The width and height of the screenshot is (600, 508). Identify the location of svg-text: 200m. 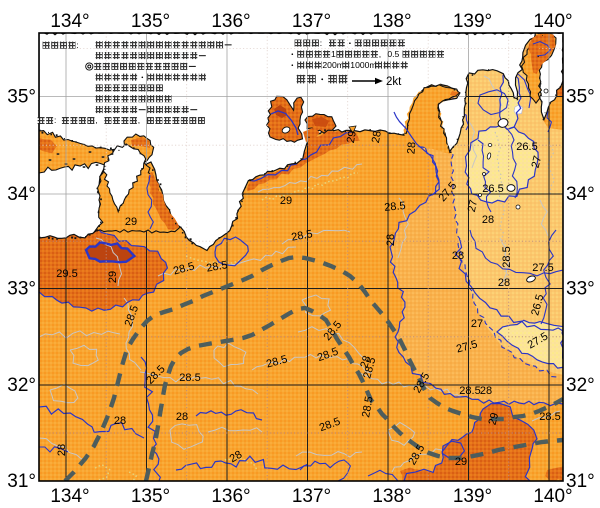
(333, 65).